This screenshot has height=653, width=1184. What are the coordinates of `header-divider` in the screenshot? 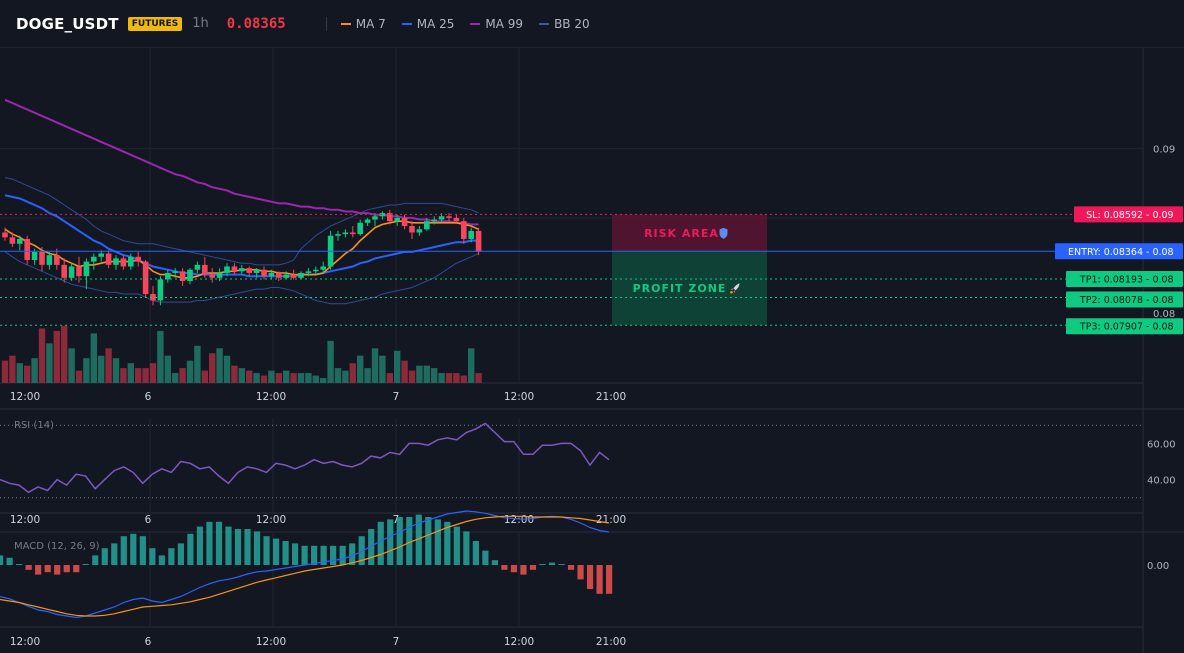 It's located at (326, 23).